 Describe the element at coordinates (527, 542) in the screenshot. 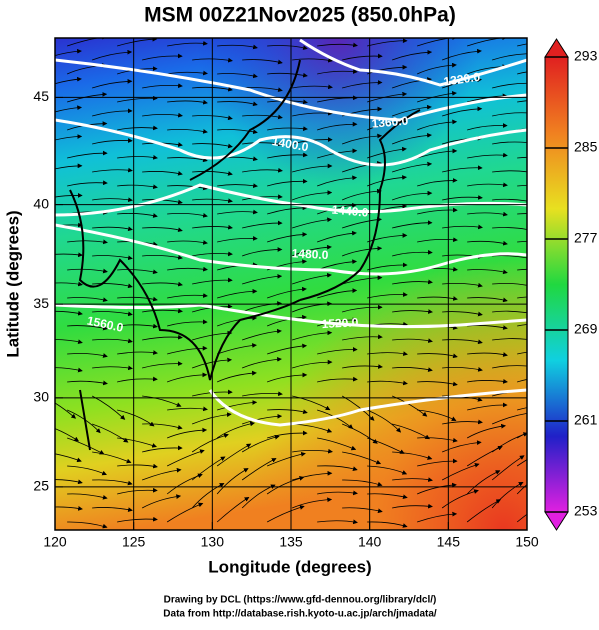

I see `x-tick-label: 150` at that location.